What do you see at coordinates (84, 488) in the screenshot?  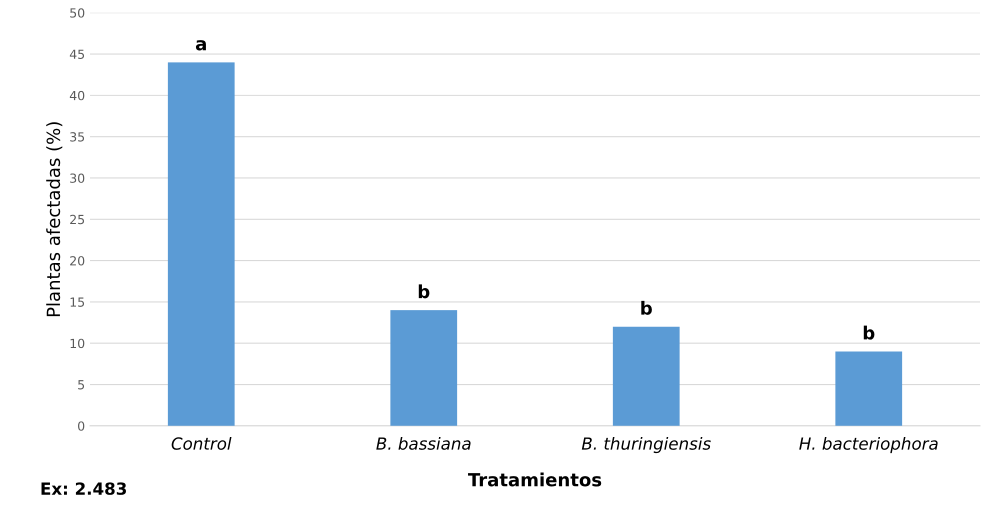 I see `text: Ex: 2.483` at bounding box center [84, 488].